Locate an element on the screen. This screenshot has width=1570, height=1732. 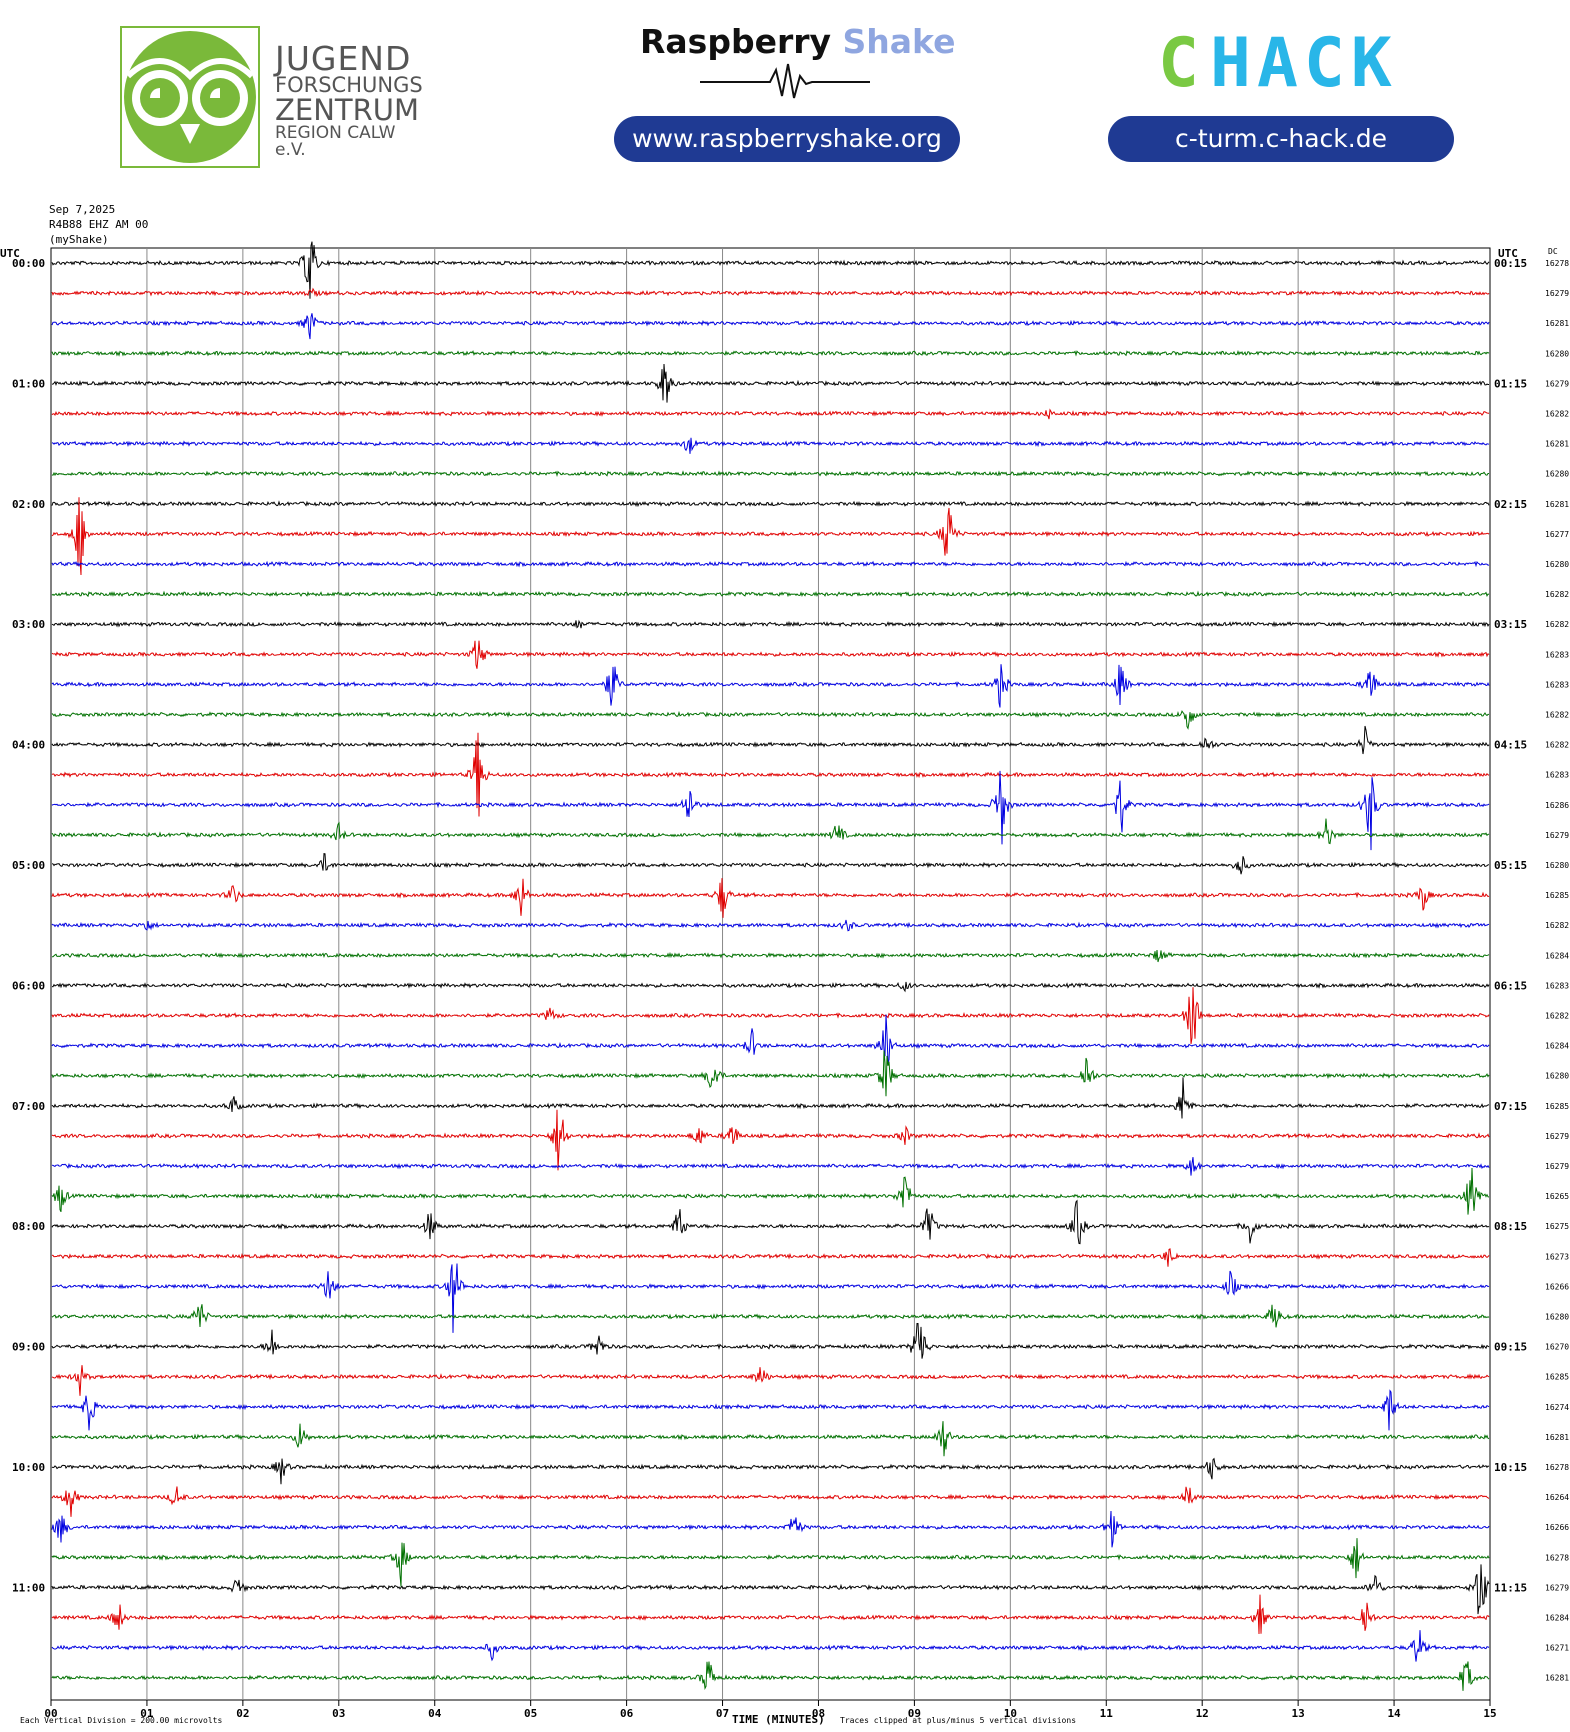
raspberry-shake-logo: Raspberry Shake is located at coordinates (798, 41).